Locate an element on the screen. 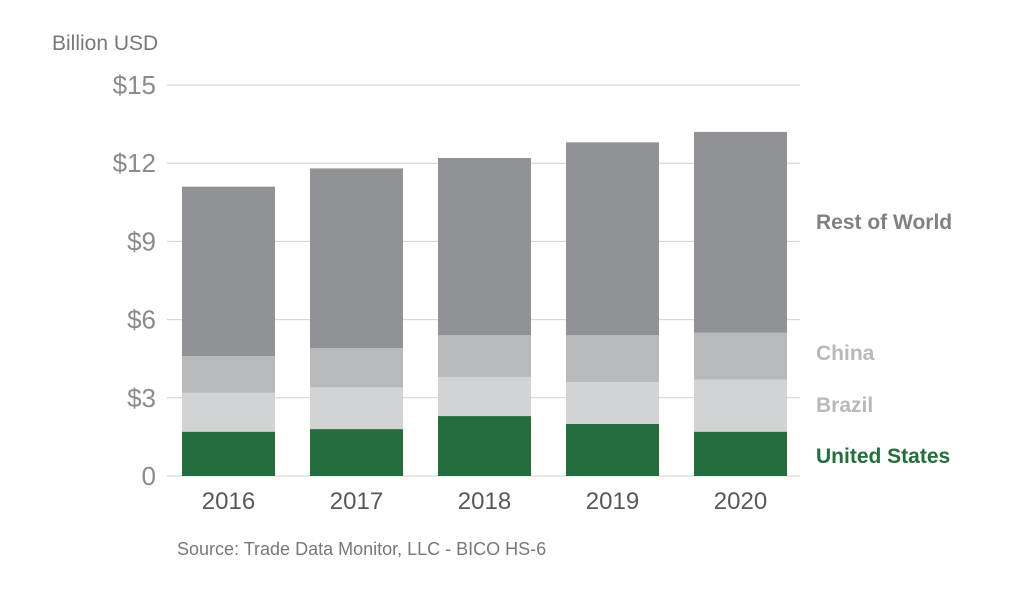 This screenshot has height=606, width=1009. y-tick-label: 0 is located at coordinates (149, 476).